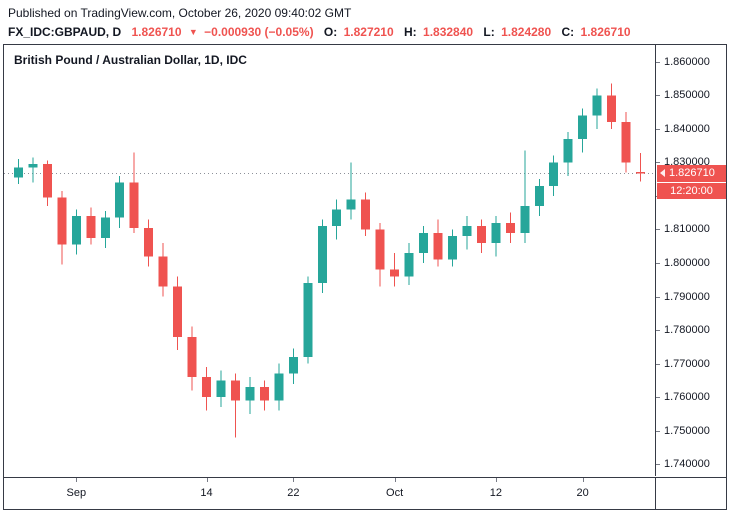  Describe the element at coordinates (691, 190) in the screenshot. I see `bar-close-countdown: 12:20:00` at that location.